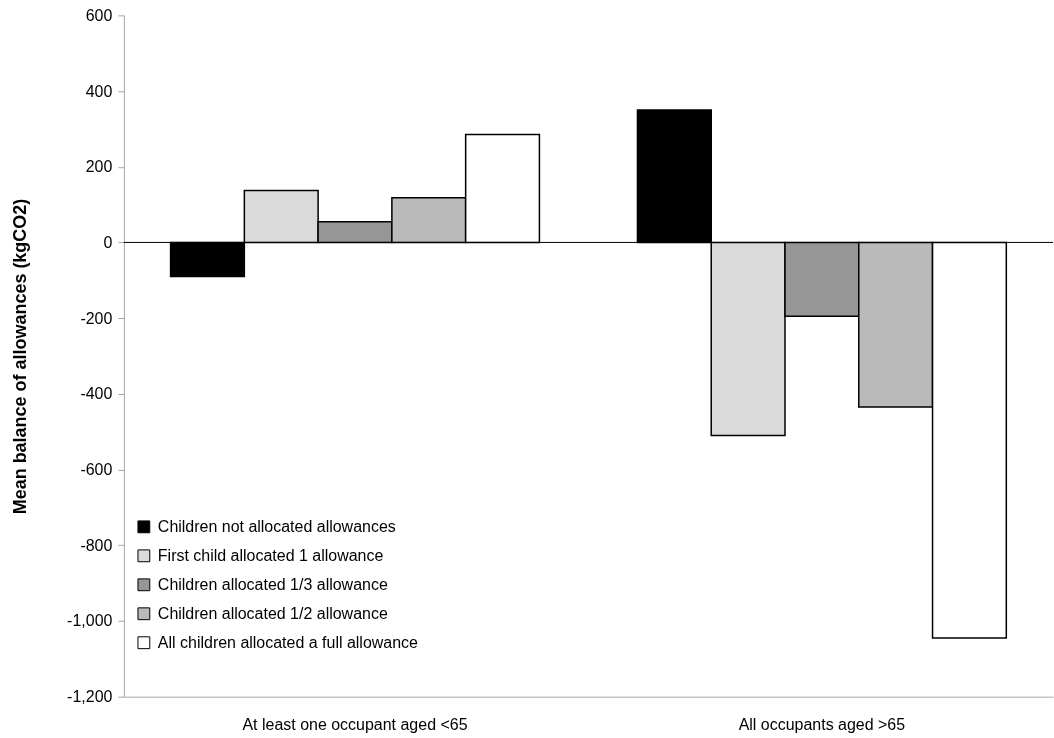 The image size is (1054, 738). Describe the element at coordinates (99, 167) in the screenshot. I see `y-tick-label: 200` at that location.